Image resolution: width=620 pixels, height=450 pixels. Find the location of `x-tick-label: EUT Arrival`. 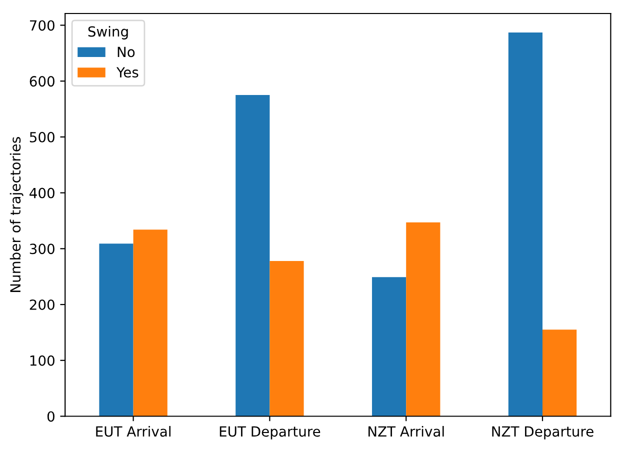

x-tick-label: EUT Arrival is located at coordinates (133, 431).